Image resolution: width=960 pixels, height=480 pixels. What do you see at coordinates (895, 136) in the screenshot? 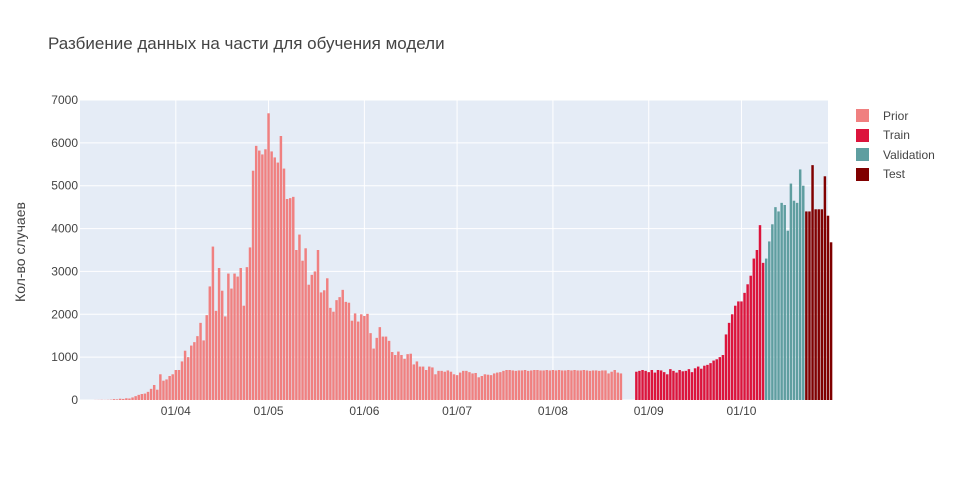
I see `legend-item-train: Train` at bounding box center [895, 136].